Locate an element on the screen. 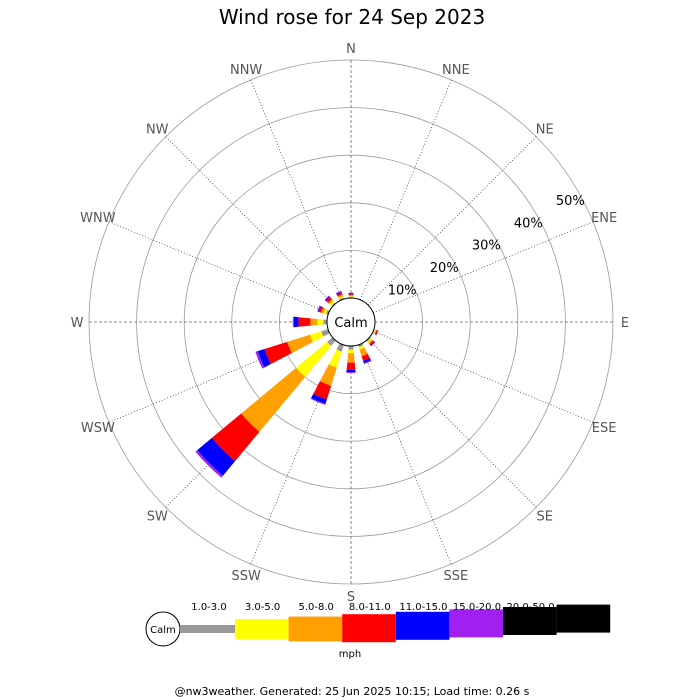  ring-label: 30% is located at coordinates (486, 246).